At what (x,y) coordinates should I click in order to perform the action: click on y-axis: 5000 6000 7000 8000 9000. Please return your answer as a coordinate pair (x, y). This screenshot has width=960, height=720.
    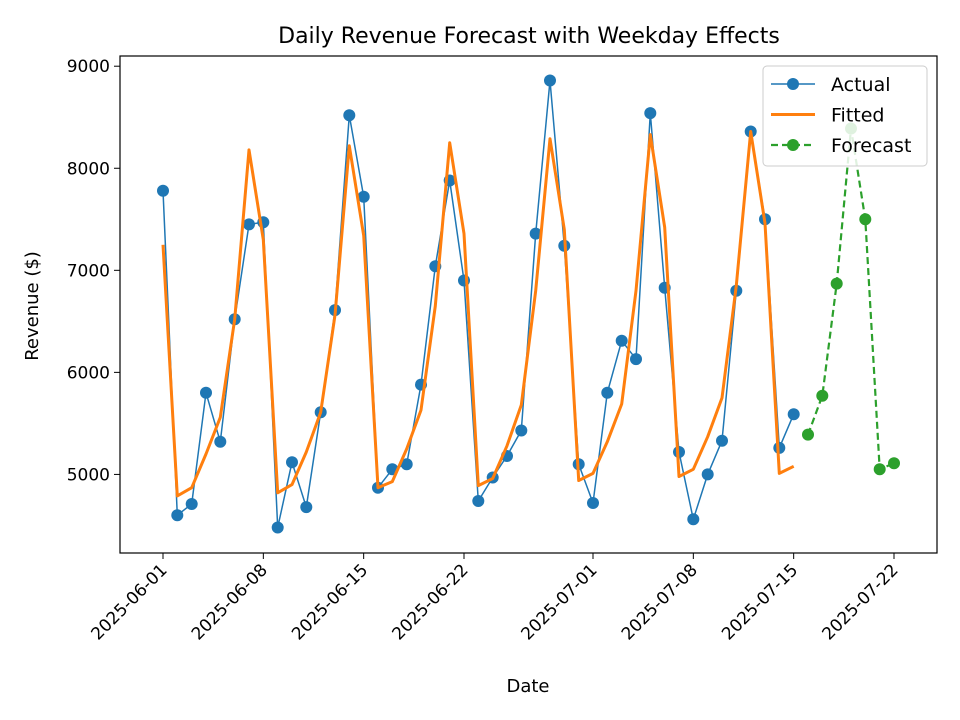
    Looking at the image, I should click on (93, 271).